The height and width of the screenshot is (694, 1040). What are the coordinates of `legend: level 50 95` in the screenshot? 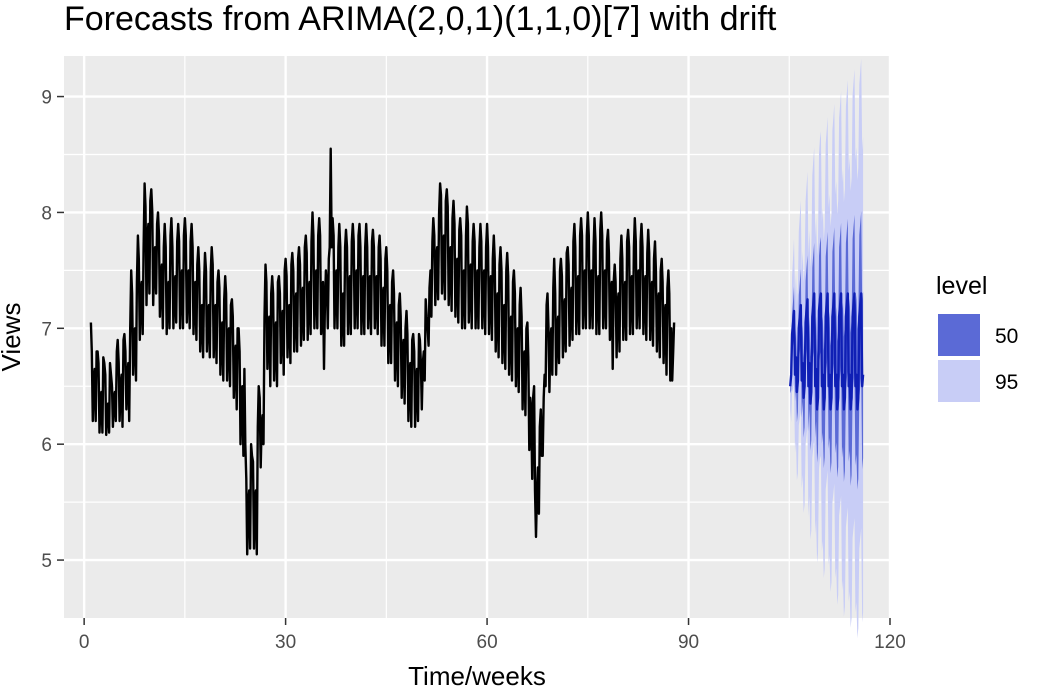 It's located at (977, 337).